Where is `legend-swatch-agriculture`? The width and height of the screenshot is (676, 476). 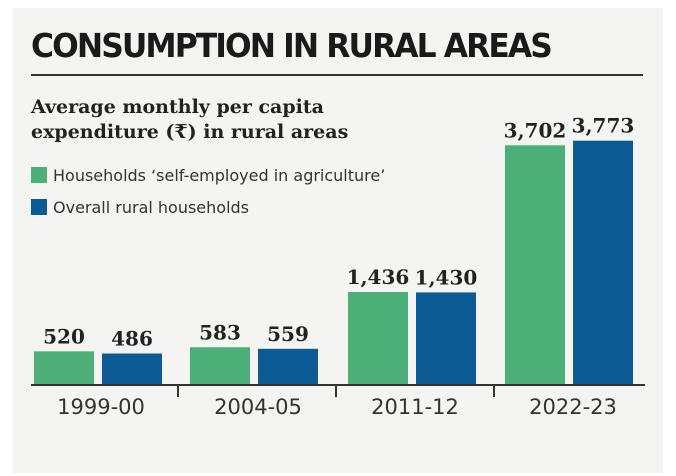
legend-swatch-agriculture is located at coordinates (39, 175).